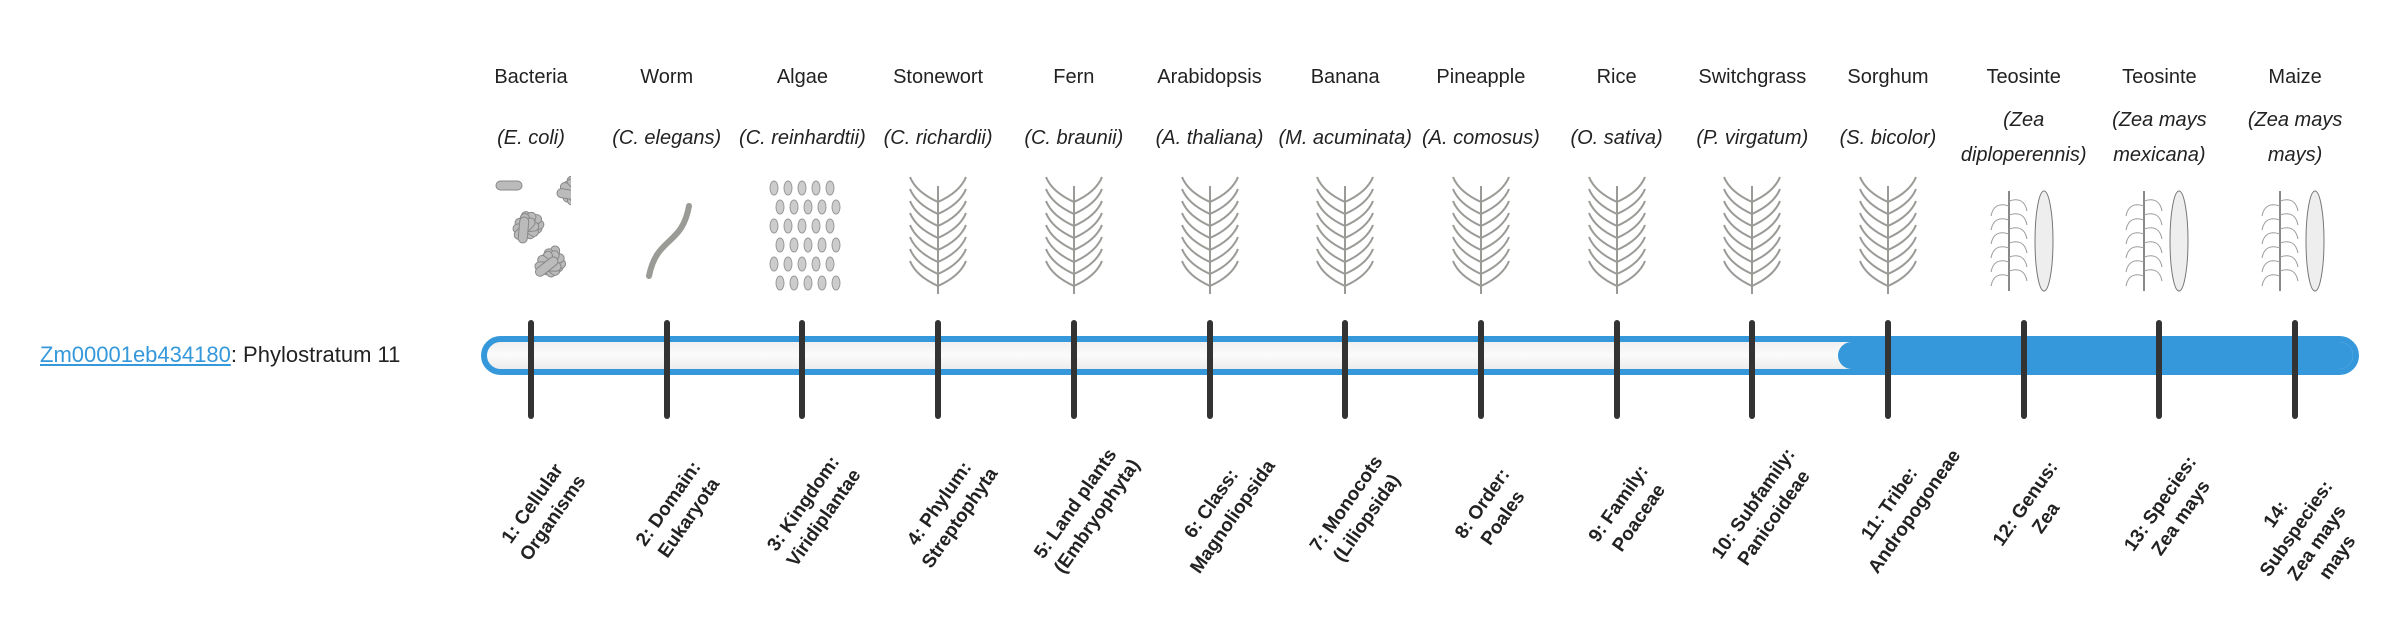 The image size is (2400, 618). What do you see at coordinates (1210, 236) in the screenshot?
I see `arabidopsis-illustration` at bounding box center [1210, 236].